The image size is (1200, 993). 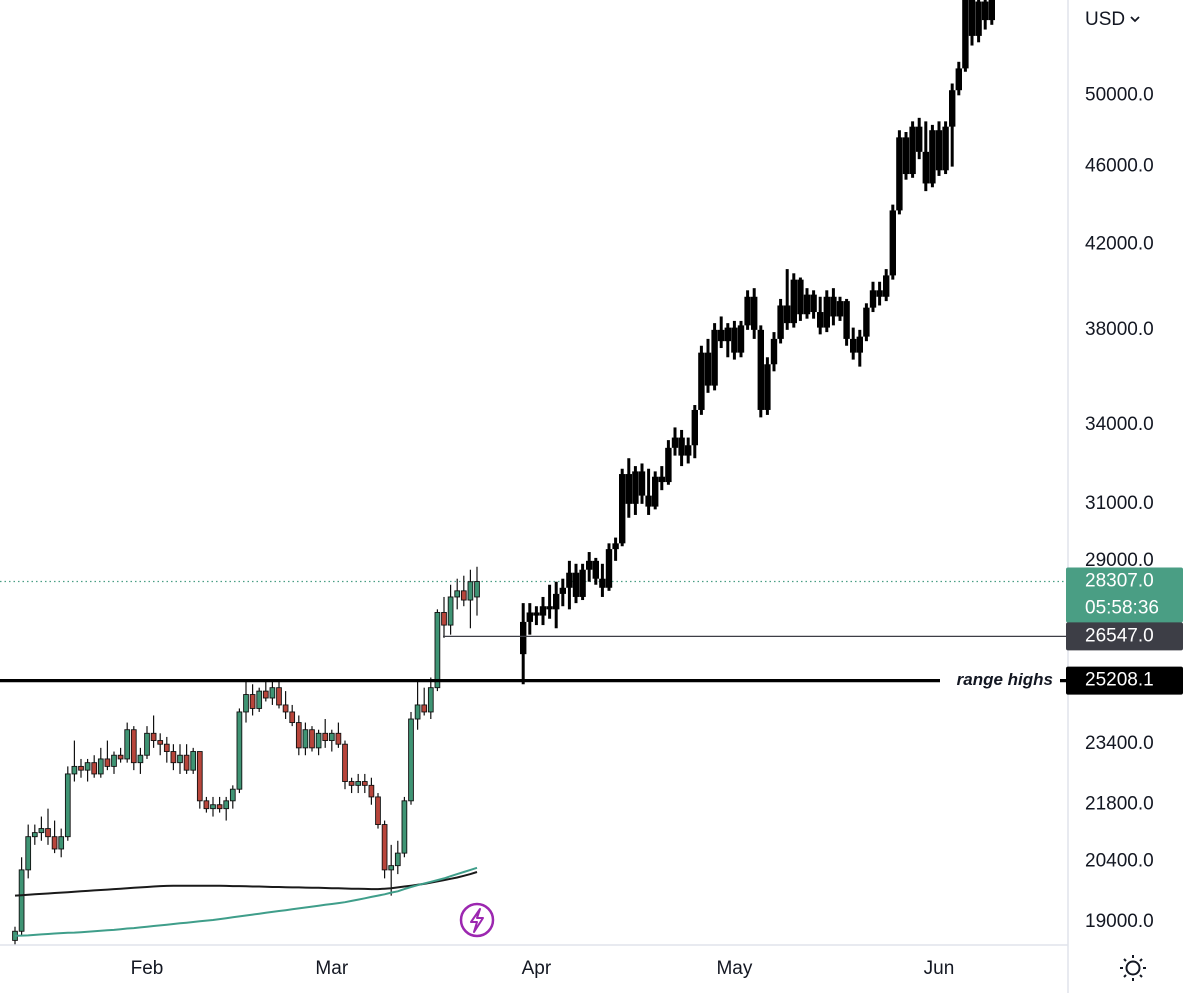 What do you see at coordinates (477, 920) in the screenshot?
I see `lightning-icon` at bounding box center [477, 920].